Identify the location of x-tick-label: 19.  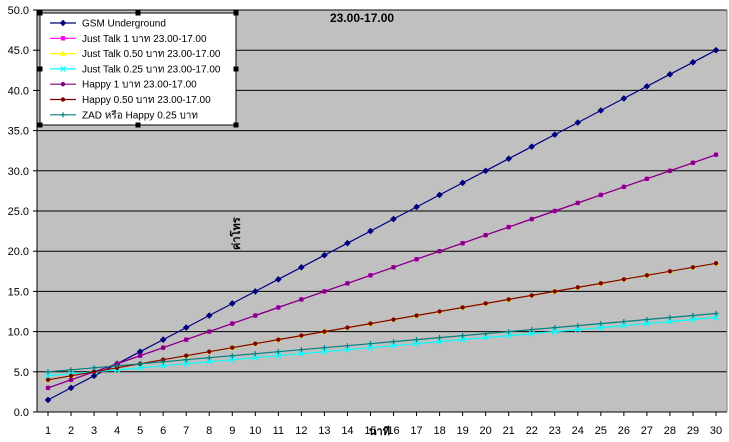
(462, 431).